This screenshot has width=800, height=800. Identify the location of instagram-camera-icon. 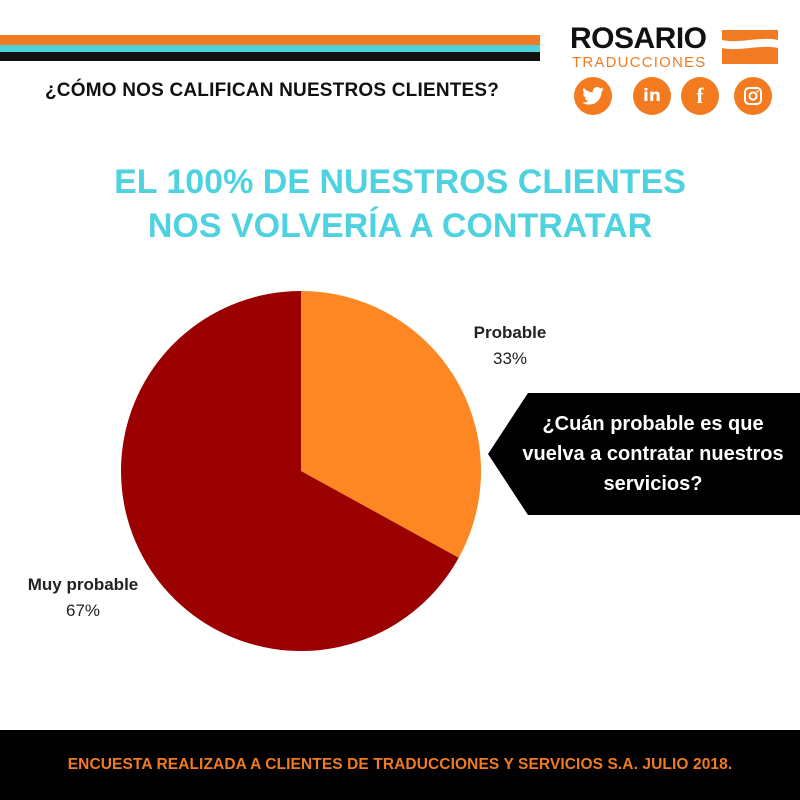
(753, 96).